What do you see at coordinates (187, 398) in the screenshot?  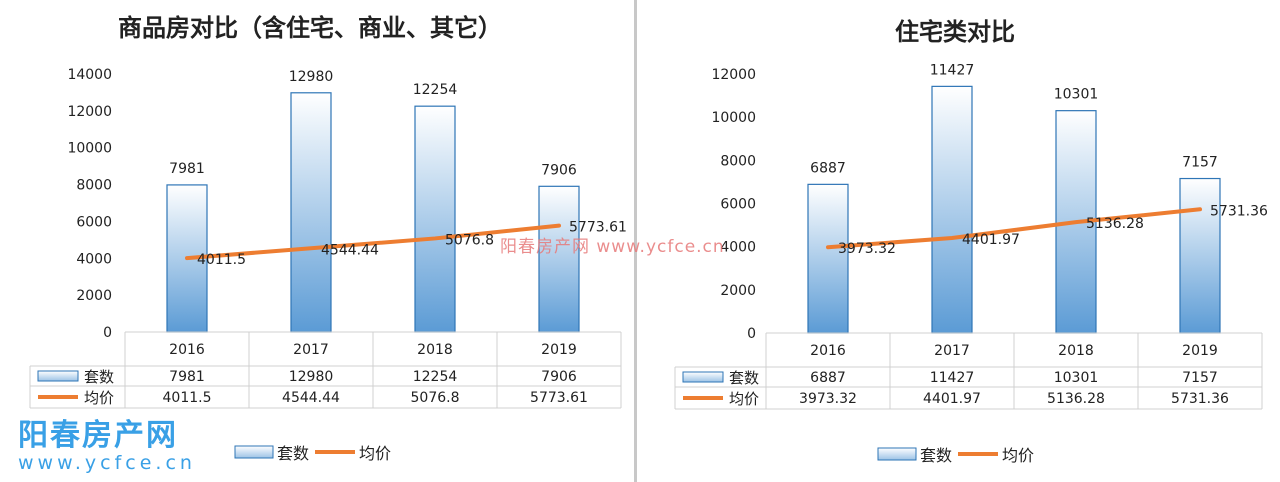 I see `table-cell: 4011.5` at bounding box center [187, 398].